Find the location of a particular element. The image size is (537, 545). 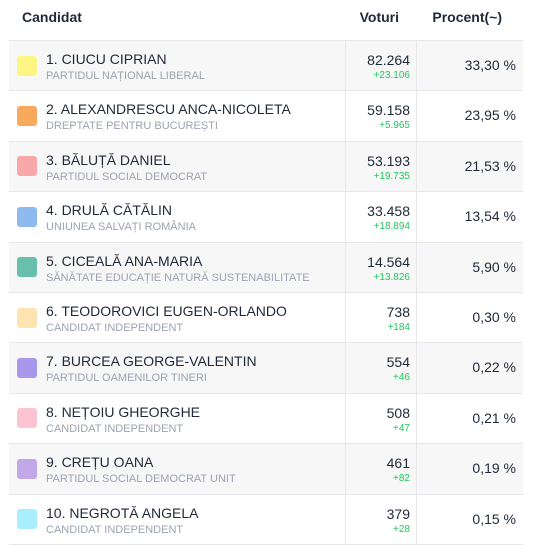

votes-count: 508 is located at coordinates (398, 412).